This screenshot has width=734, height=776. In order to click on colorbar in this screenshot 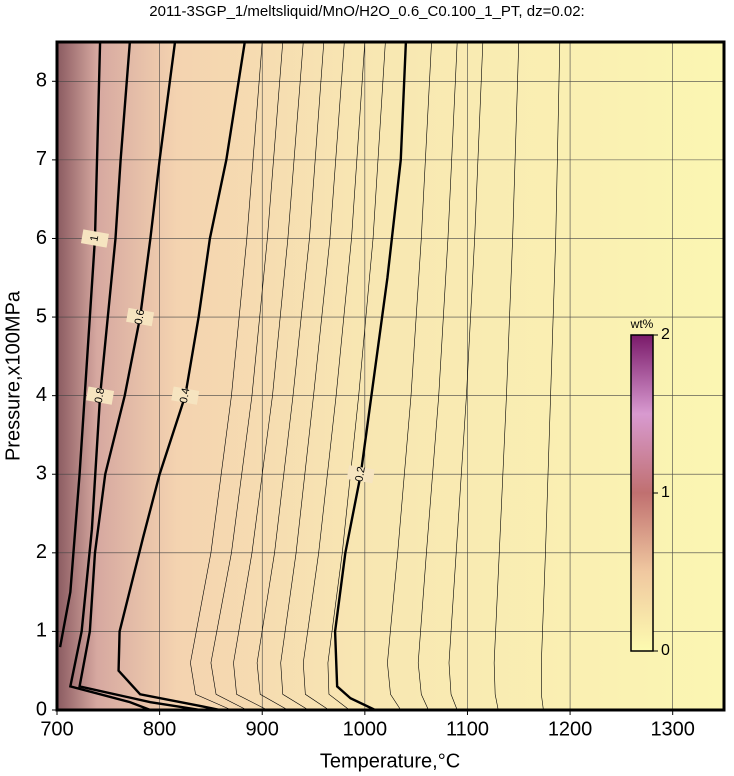, I will do `click(642, 493)`.